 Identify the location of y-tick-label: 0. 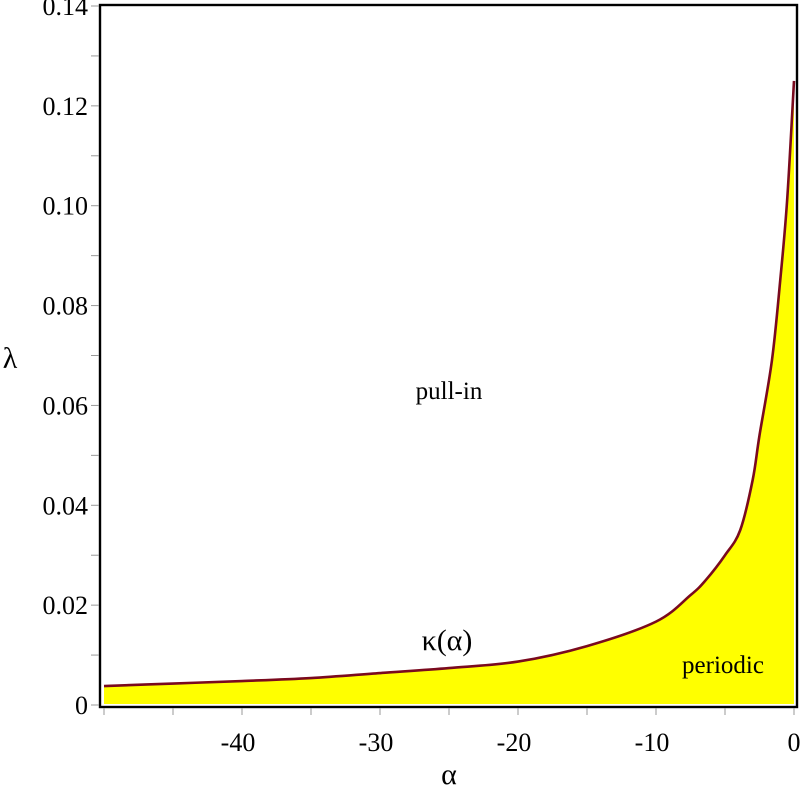
(81, 705).